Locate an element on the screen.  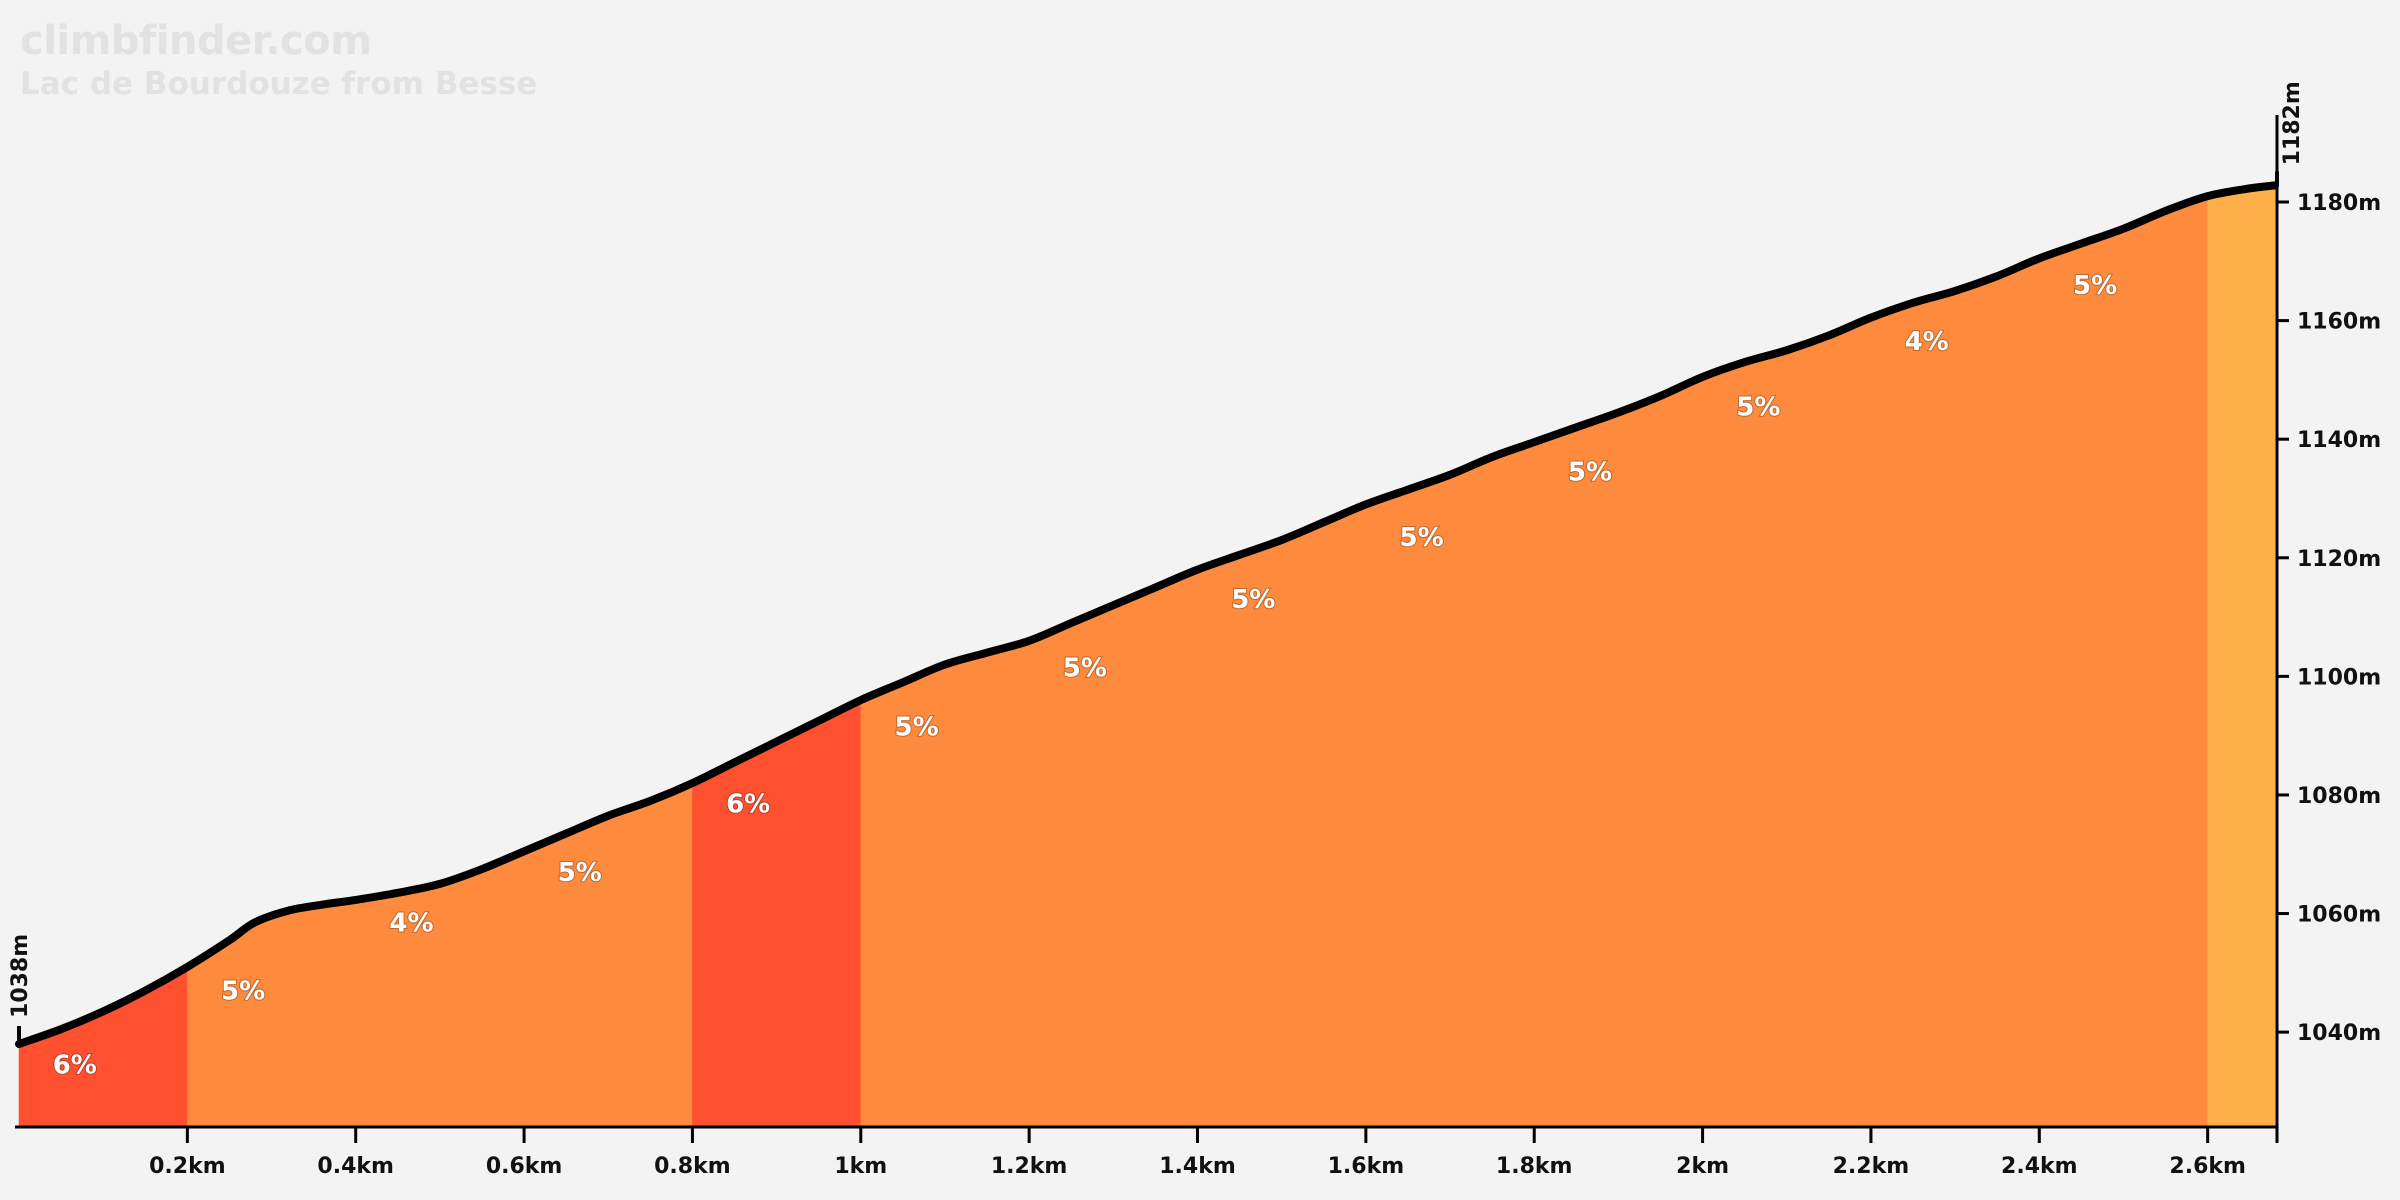
x-tick-label: 2.6km is located at coordinates (2207, 1166).